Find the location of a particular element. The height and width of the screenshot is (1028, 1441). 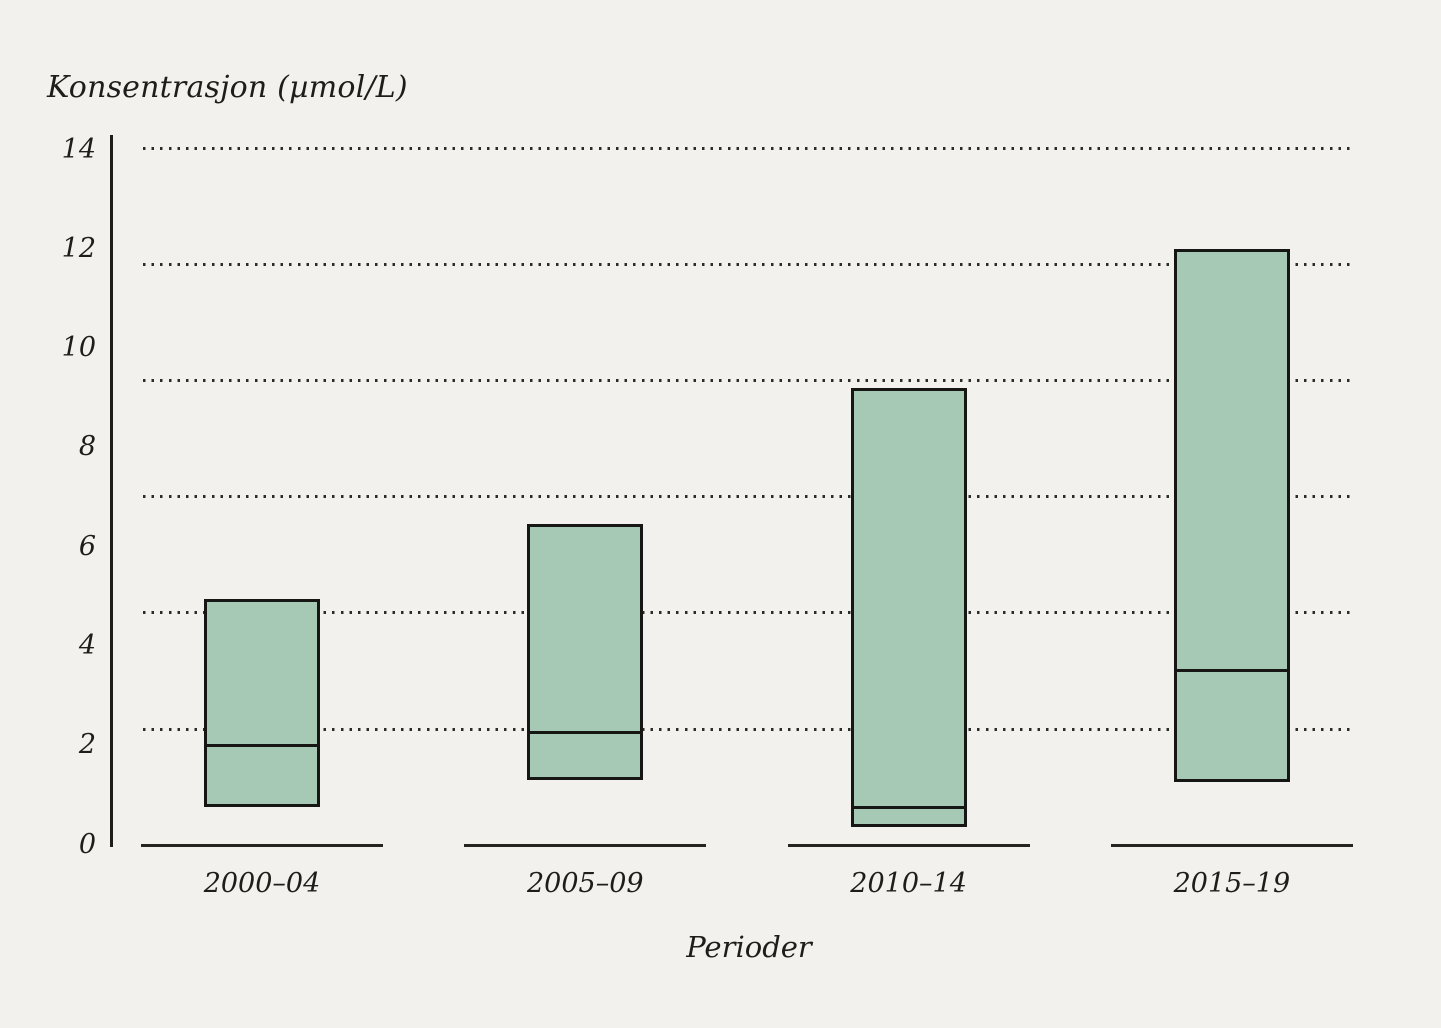

y-tick-label: 6 is located at coordinates (87, 546).